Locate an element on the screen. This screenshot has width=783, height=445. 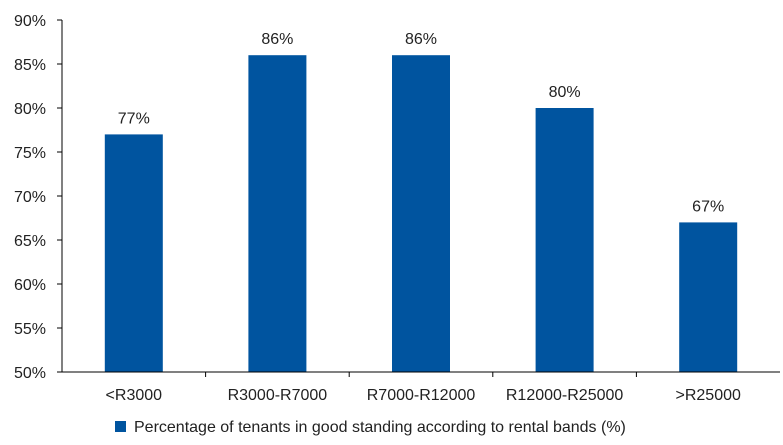
x-category-label: <R3000 is located at coordinates (134, 395).